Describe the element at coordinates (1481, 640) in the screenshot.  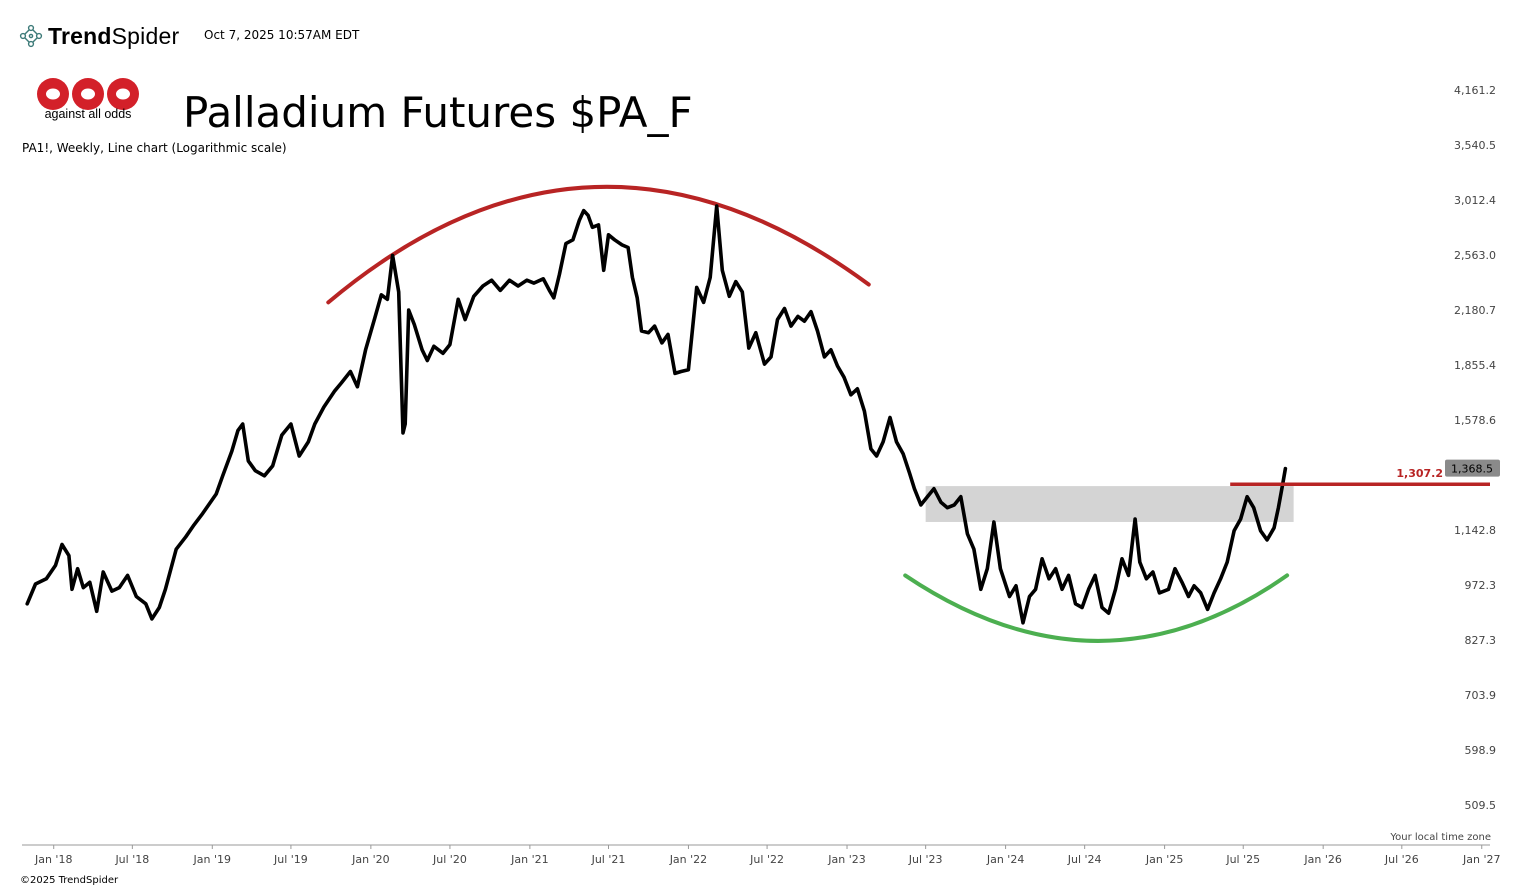
I see `y-tick-label: 827.3` at that location.